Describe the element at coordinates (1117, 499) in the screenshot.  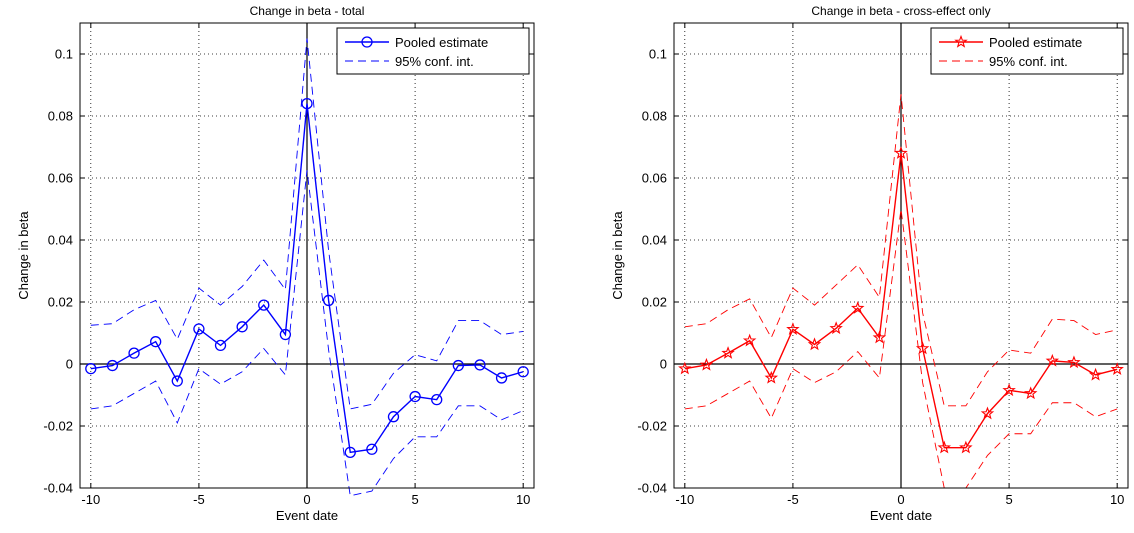
I see `chart1-x-tick-label: 10` at that location.